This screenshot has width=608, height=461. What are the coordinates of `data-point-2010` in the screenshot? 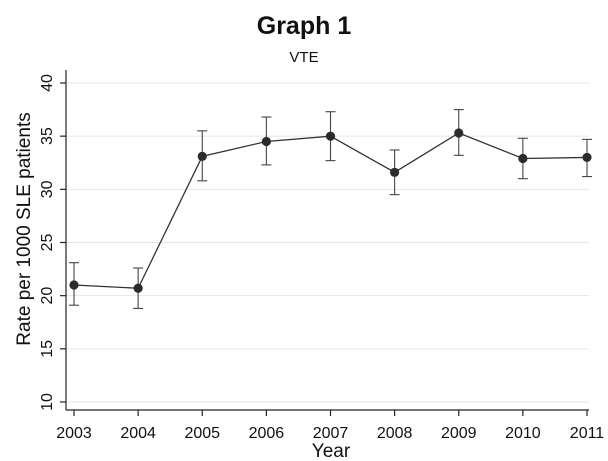 It's located at (523, 158).